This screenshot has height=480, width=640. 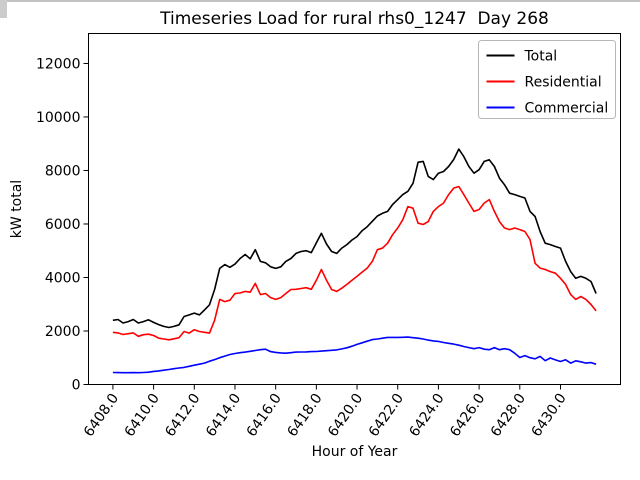 What do you see at coordinates (563, 82) in the screenshot?
I see `legend-label-residential: Residential` at bounding box center [563, 82].